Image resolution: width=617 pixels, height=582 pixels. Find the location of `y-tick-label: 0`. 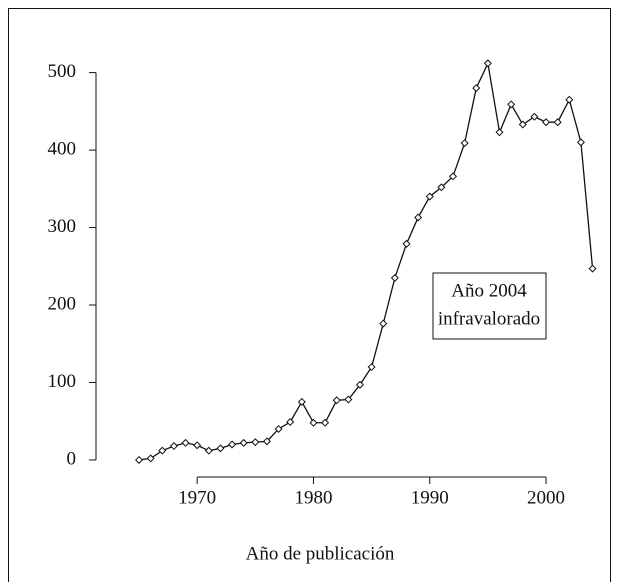

y-tick-label: 0 is located at coordinates (72, 458).